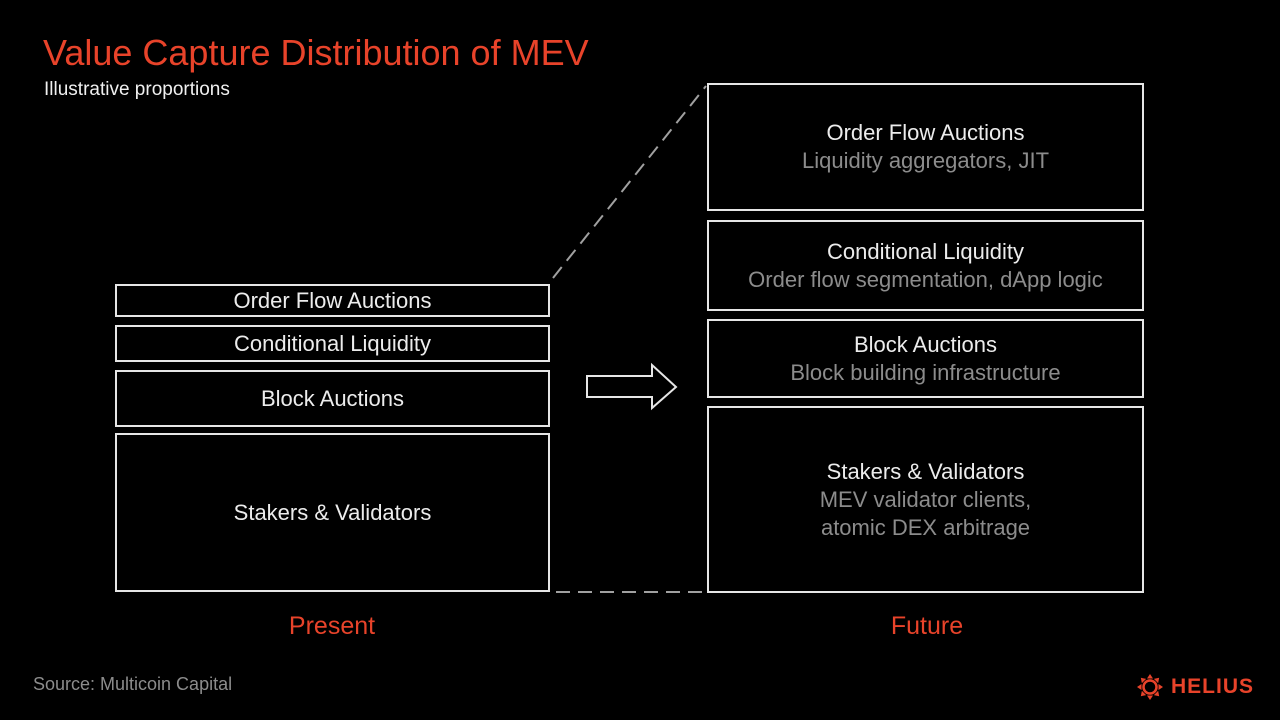 This screenshot has height=720, width=1280. I want to click on layer-subtitle: Order flow segmentation, dApp logic, so click(925, 279).